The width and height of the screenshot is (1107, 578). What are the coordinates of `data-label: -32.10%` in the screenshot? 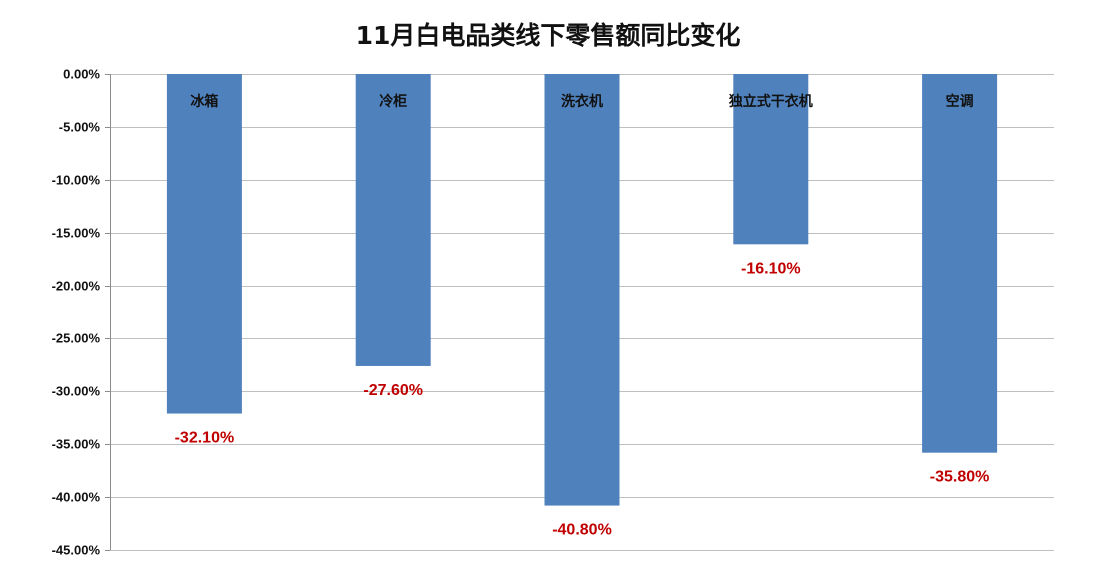 It's located at (205, 438).